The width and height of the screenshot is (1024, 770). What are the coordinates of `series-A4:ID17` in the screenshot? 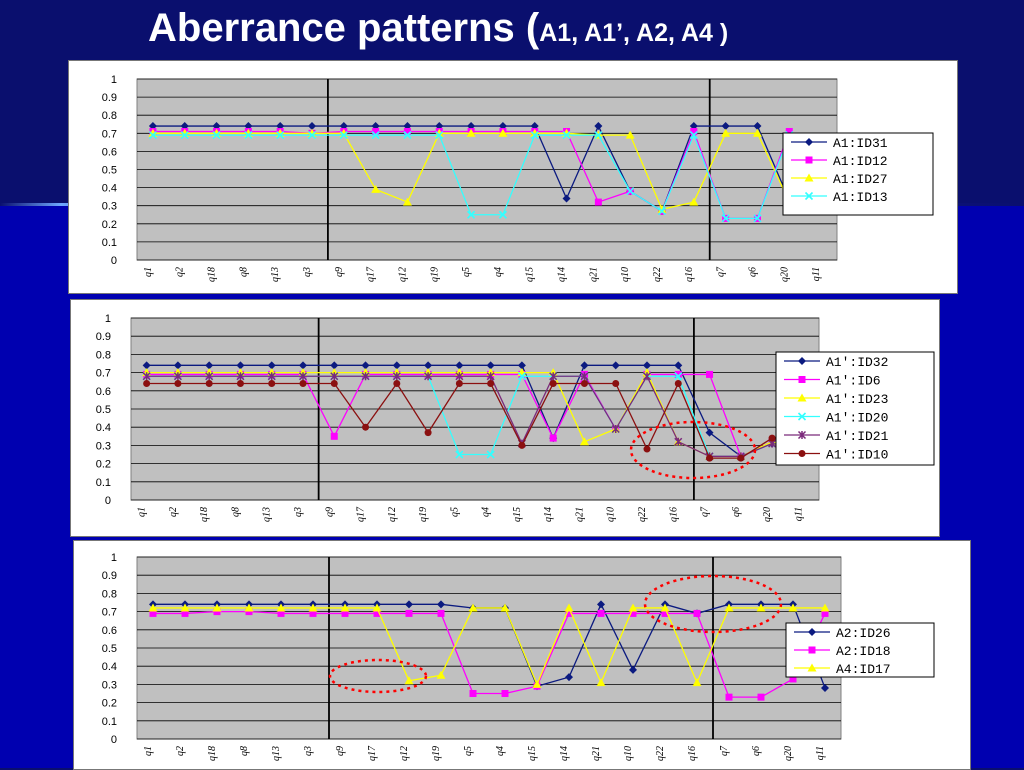 It's located at (489, 645).